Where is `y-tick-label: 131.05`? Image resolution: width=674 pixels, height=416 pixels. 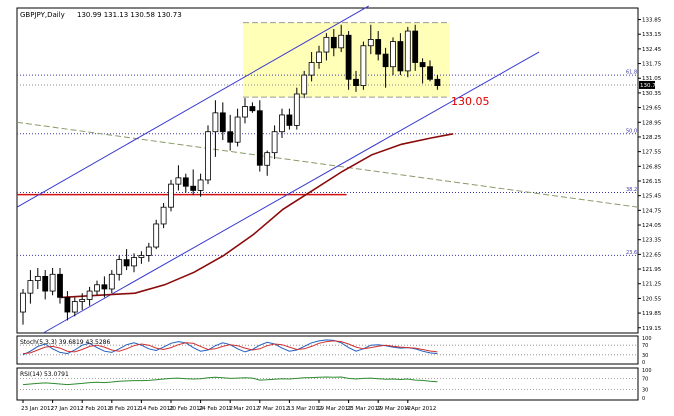
y-tick-label: 131.05 is located at coordinates (652, 79).